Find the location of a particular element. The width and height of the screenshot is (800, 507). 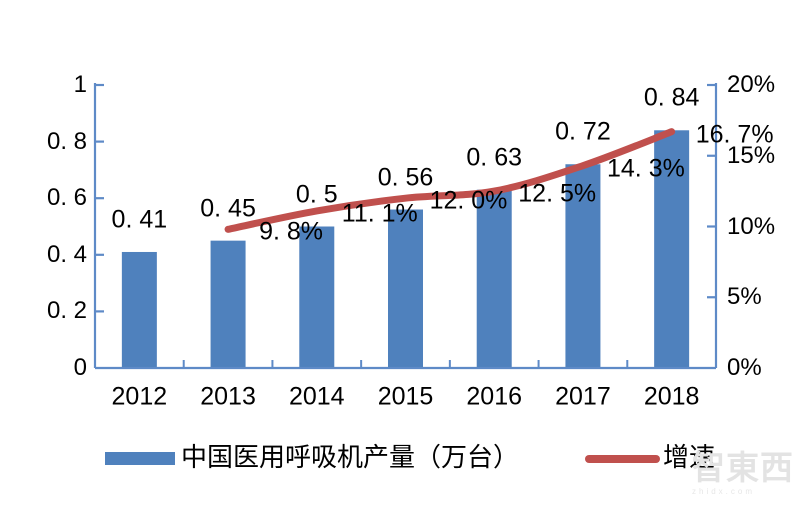

bar-2018 is located at coordinates (672, 249).